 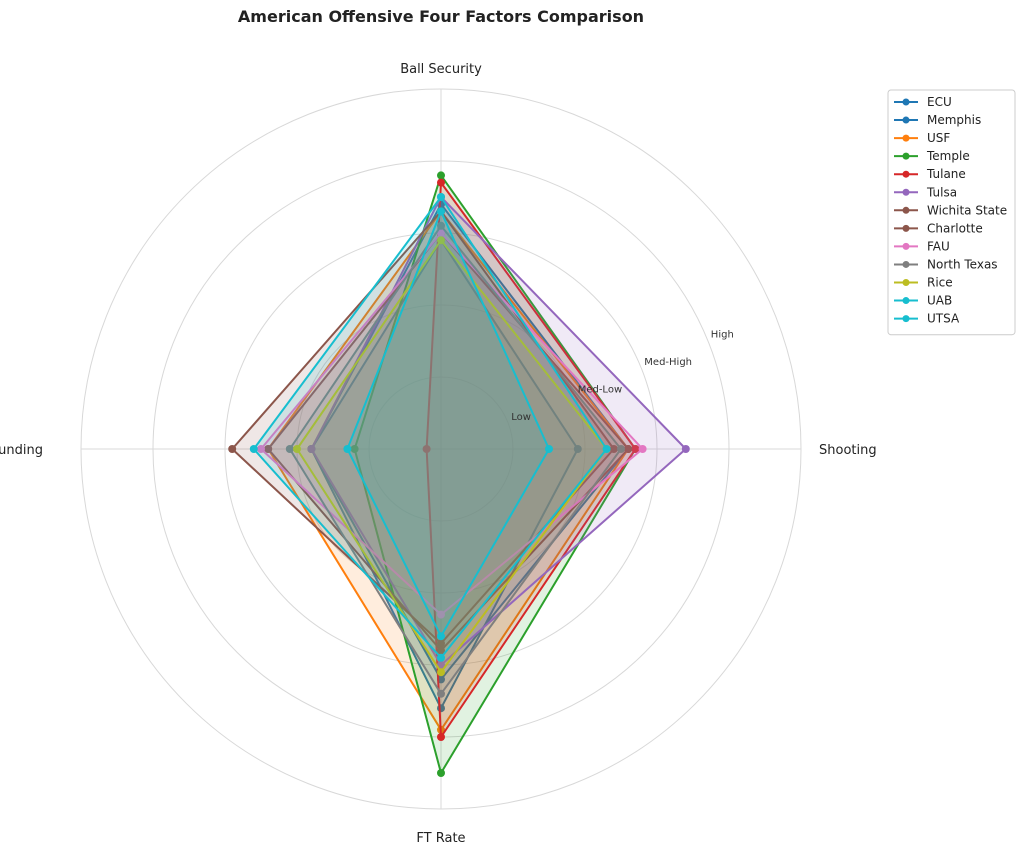 What do you see at coordinates (922, 138) in the screenshot?
I see `legend-item: USF` at bounding box center [922, 138].